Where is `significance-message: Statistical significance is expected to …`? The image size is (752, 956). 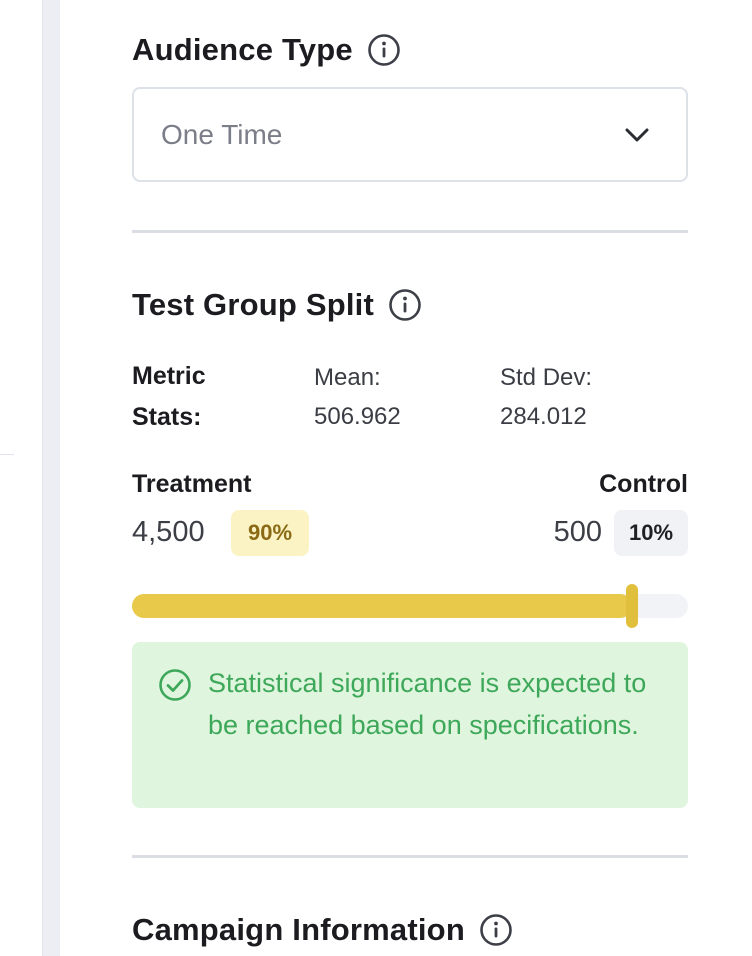 significance-message: Statistical significance is expected to … is located at coordinates (427, 704).